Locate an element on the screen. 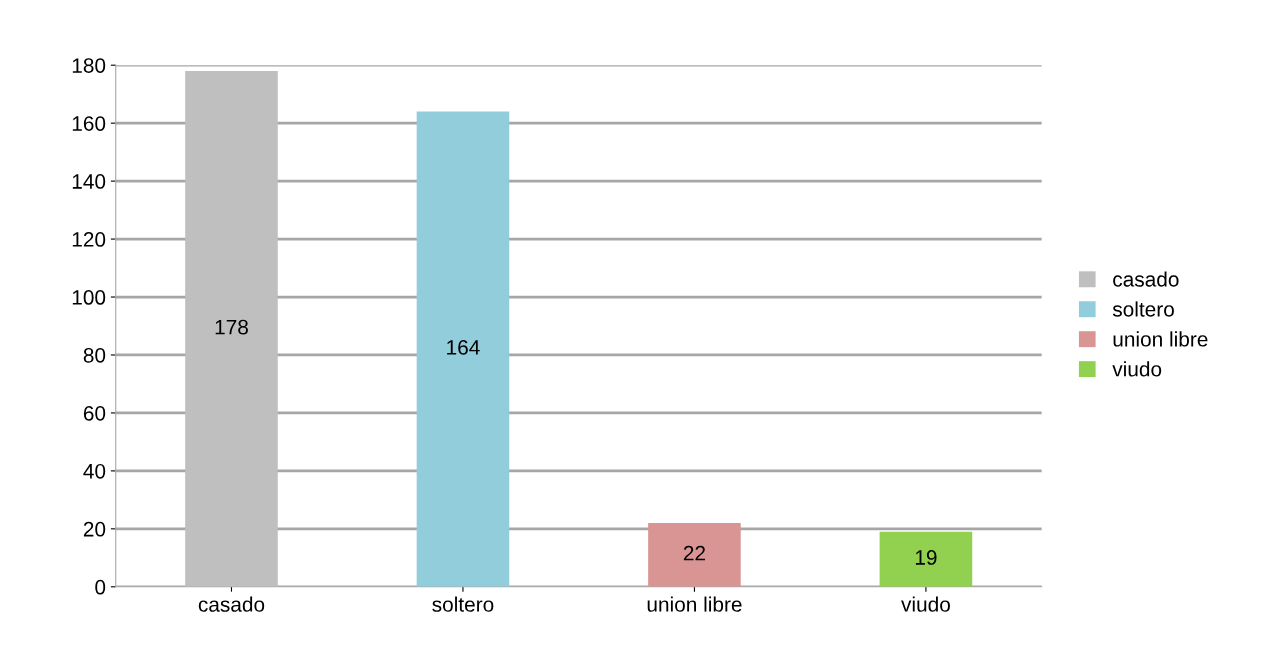 The width and height of the screenshot is (1286, 652). y-tick-label: 160 is located at coordinates (89, 123).